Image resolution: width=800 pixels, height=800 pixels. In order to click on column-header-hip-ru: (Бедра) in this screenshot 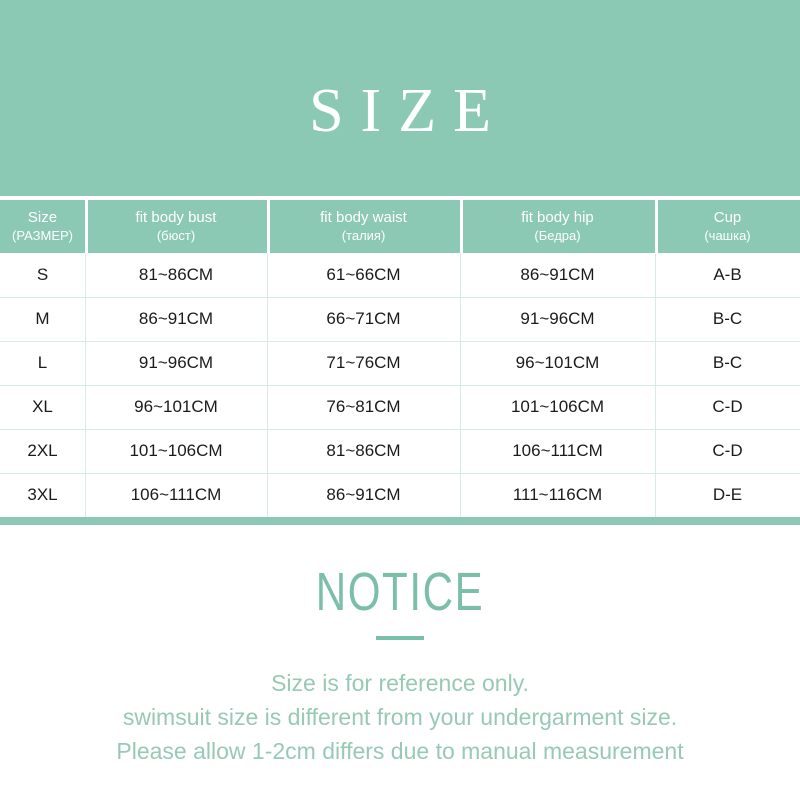, I will do `click(557, 235)`.